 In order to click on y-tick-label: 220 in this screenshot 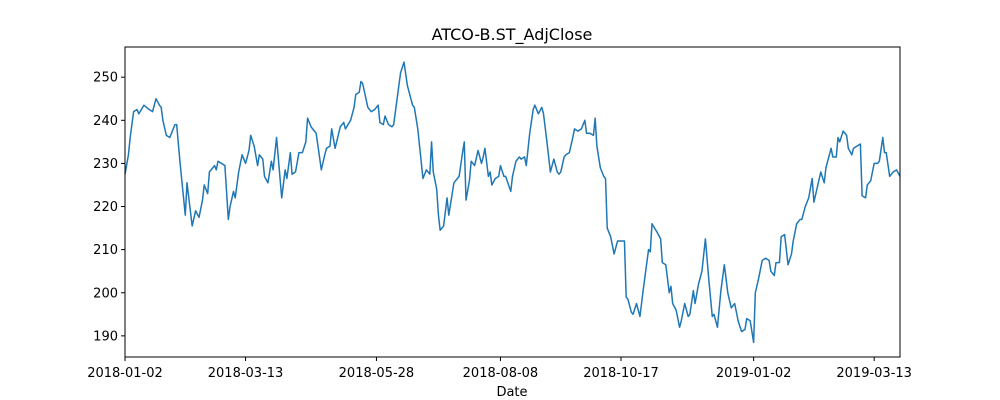, I will do `click(105, 207)`.